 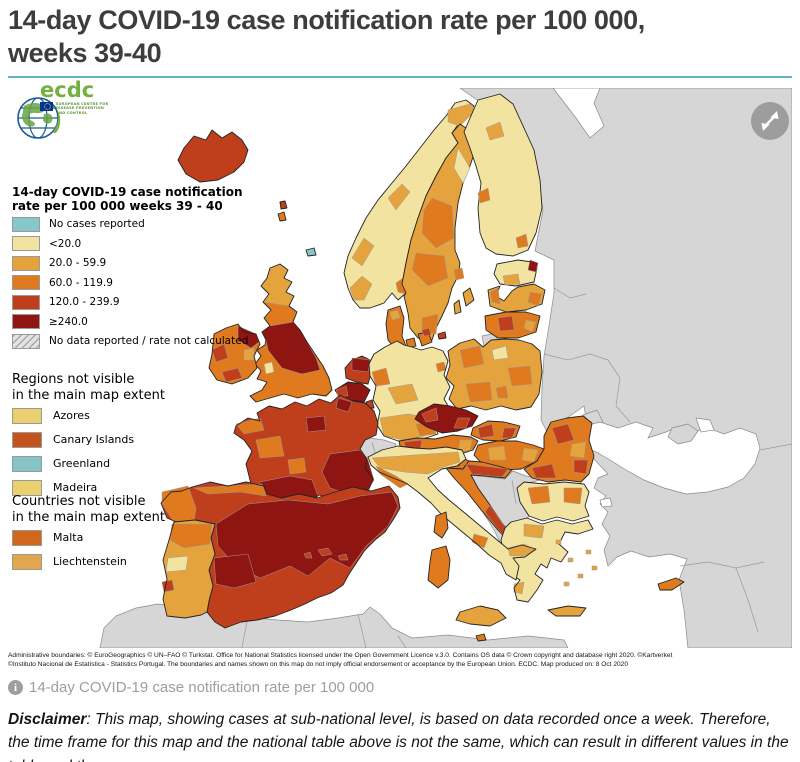 I want to click on ecdc-acronym: ecdc, so click(x=67, y=89).